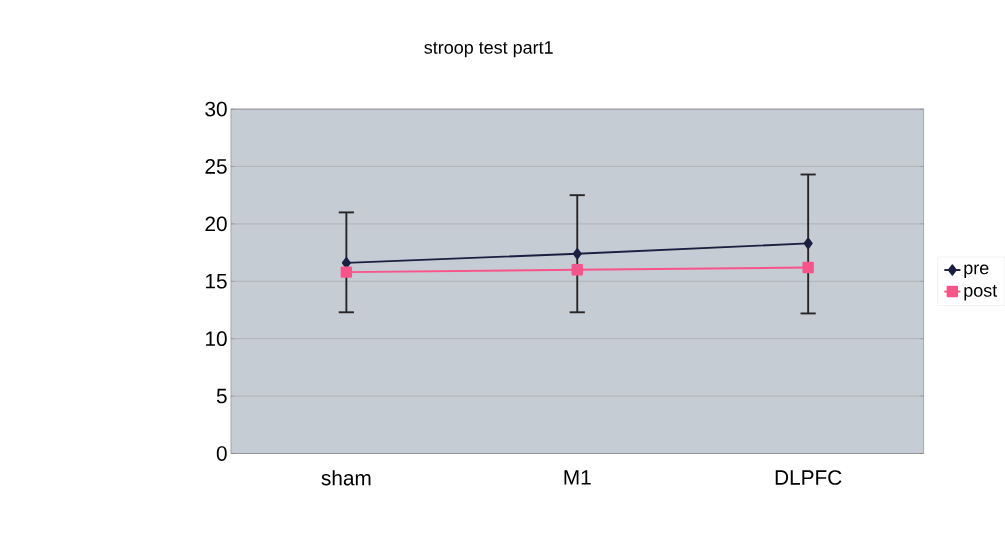 This screenshot has height=552, width=1005. What do you see at coordinates (216, 338) in the screenshot?
I see `y-tick-label: 10` at bounding box center [216, 338].